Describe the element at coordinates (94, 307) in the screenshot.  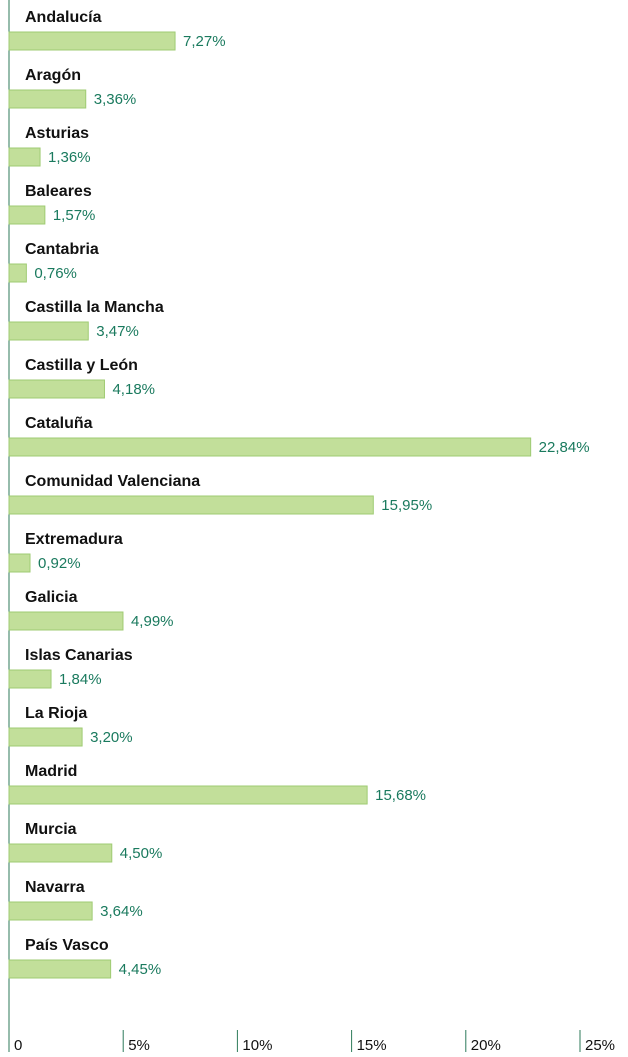
I see `category-label: Castilla la Mancha` at that location.